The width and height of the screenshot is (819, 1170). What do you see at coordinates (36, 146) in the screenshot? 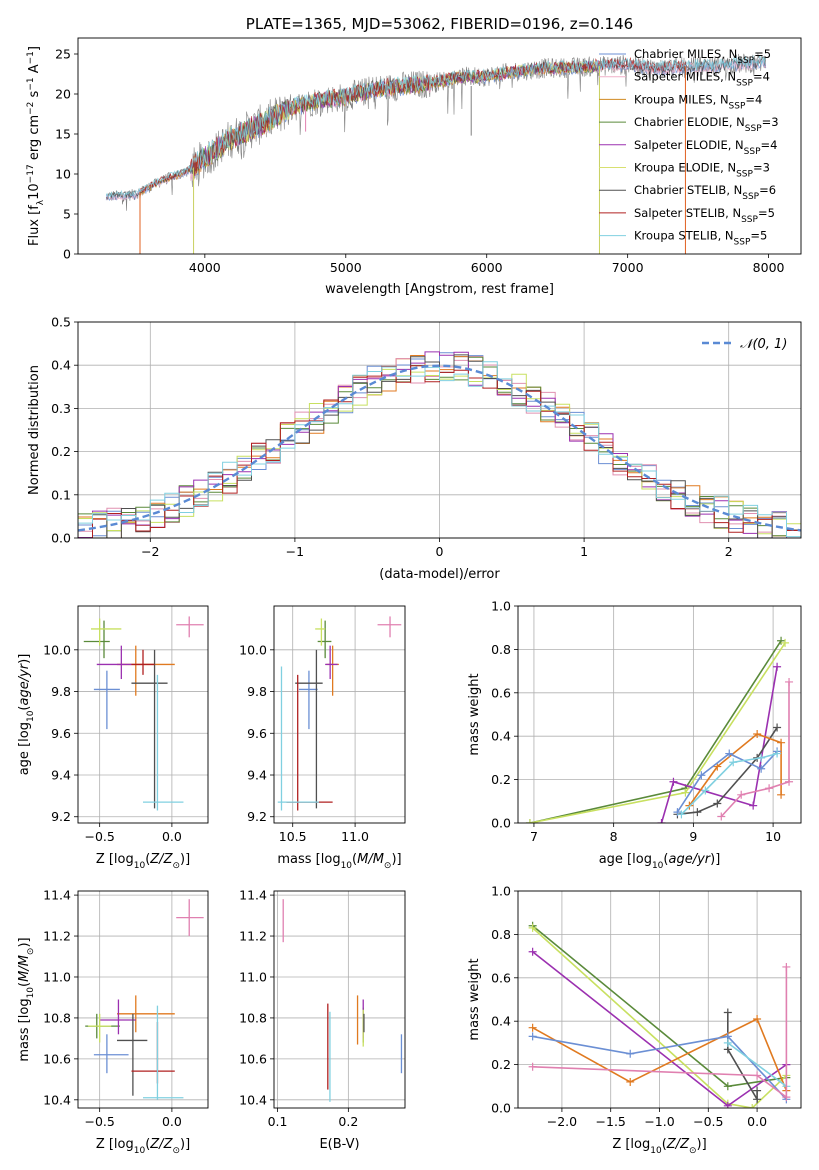
I see `y-axis-label: Flux [fλ10−17 erg cm−2 s−1 A−1]` at bounding box center [36, 146].